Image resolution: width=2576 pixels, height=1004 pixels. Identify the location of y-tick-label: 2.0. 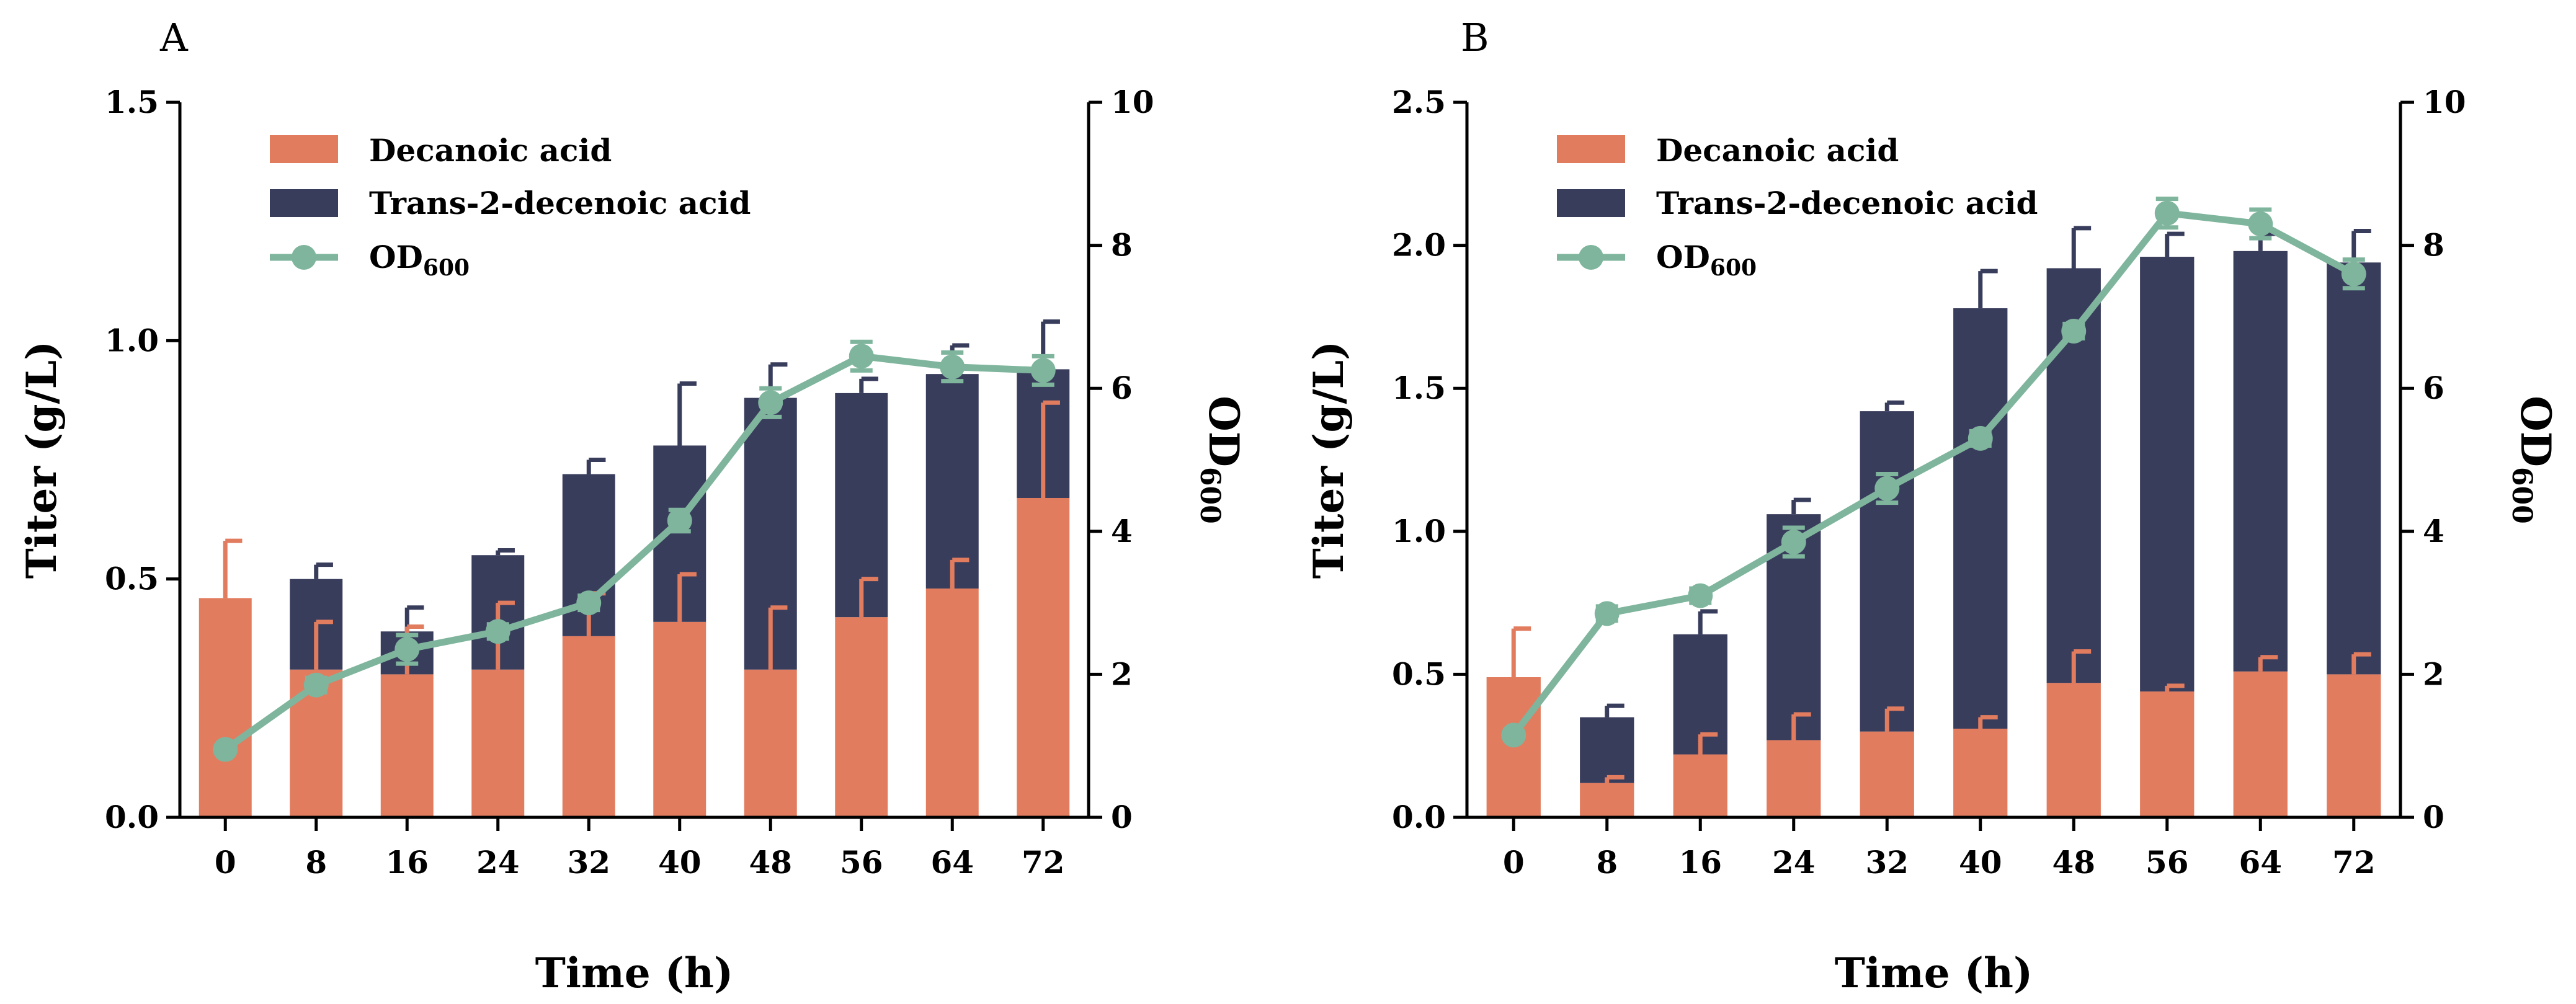
(1419, 245).